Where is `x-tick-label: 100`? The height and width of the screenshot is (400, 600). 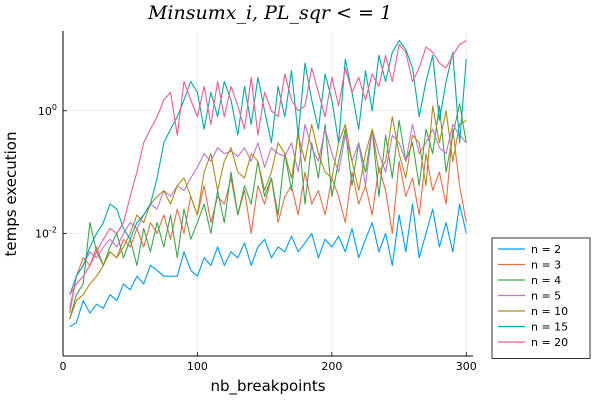
x-tick-label: 100 is located at coordinates (197, 366).